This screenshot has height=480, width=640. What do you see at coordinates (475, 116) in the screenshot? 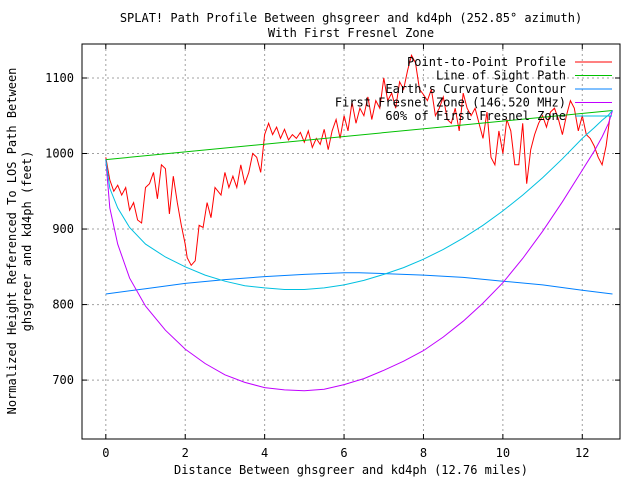
I see `legend-label-60-of-first-fresnel-zone: 60% of First Fresnel Zone` at bounding box center [475, 116].